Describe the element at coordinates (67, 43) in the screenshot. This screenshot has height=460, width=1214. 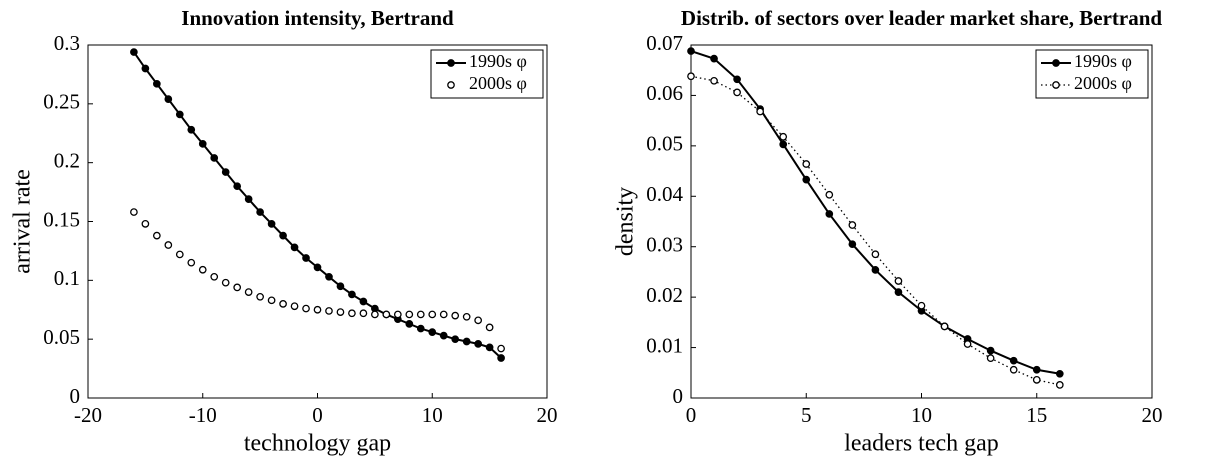
I see `y-tick-label: 0.3` at that location.